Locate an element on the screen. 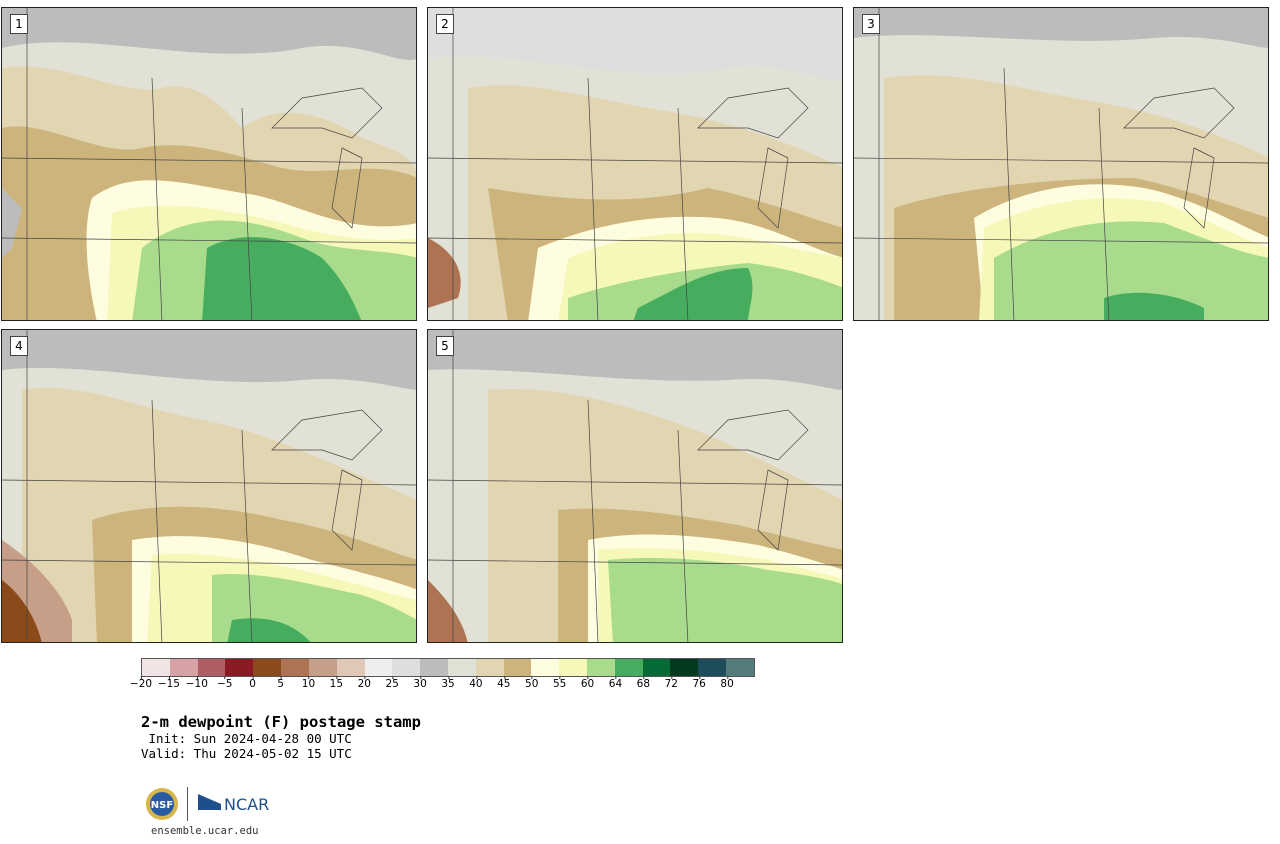 The height and width of the screenshot is (844, 1280). ncar-logo-text: NCAR is located at coordinates (246, 804).